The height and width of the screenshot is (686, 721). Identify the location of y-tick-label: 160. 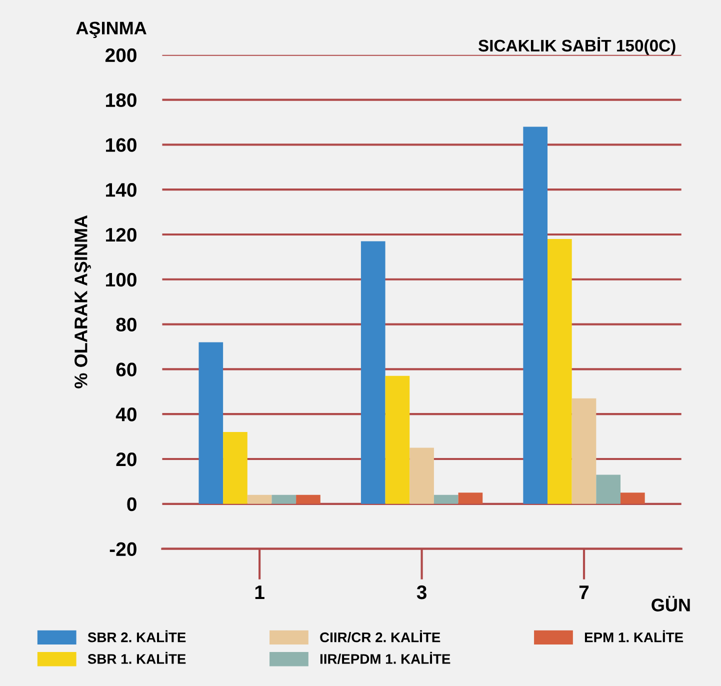
(121, 145).